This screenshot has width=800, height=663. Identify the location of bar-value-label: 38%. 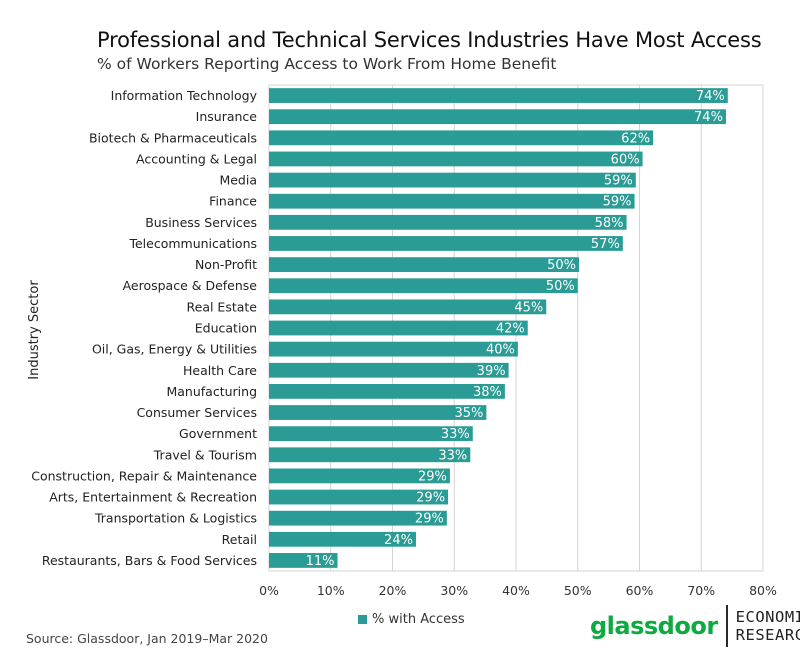
(487, 392).